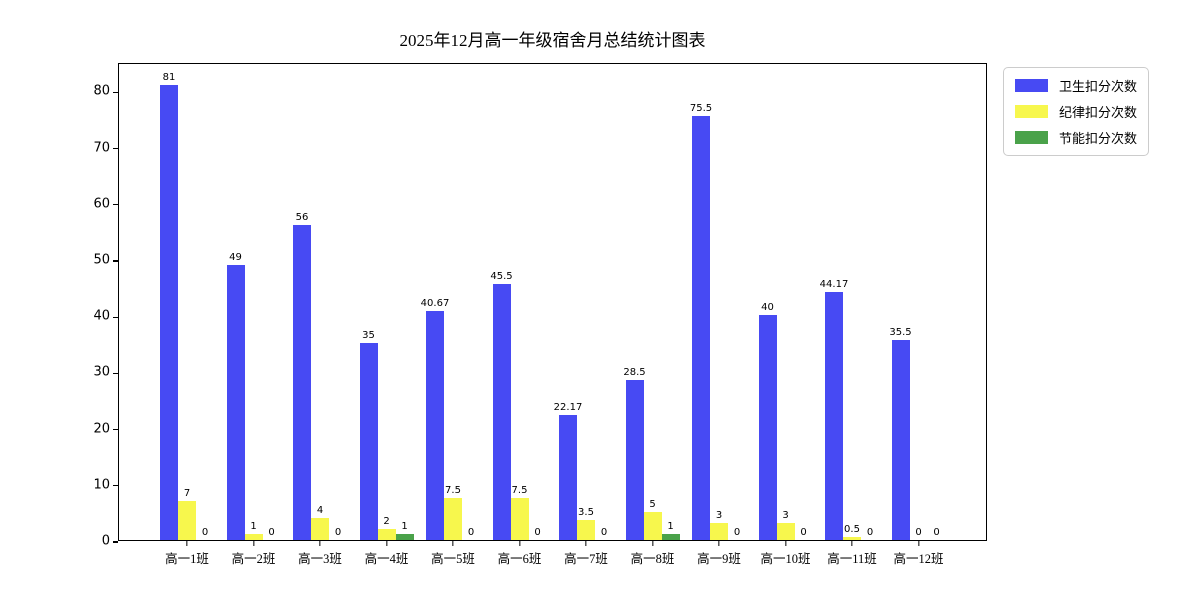  What do you see at coordinates (368, 441) in the screenshot?
I see `bar-卫生扣分次数-高一4班` at bounding box center [368, 441].